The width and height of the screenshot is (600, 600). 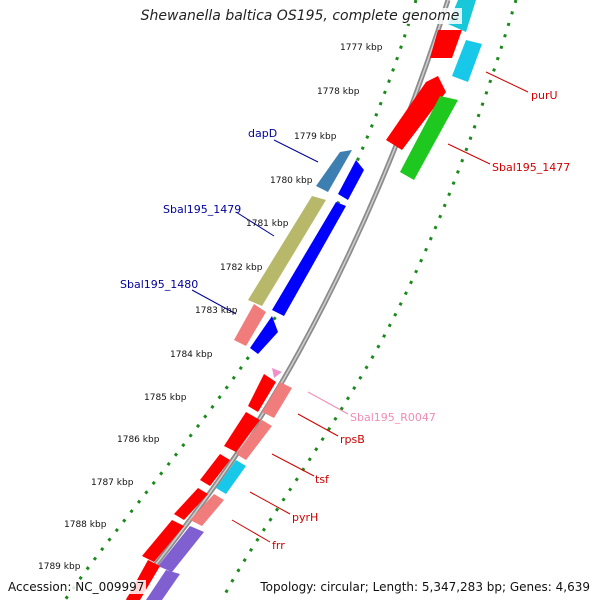 I want to click on gene-feature-dapD, so click(x=334, y=171).